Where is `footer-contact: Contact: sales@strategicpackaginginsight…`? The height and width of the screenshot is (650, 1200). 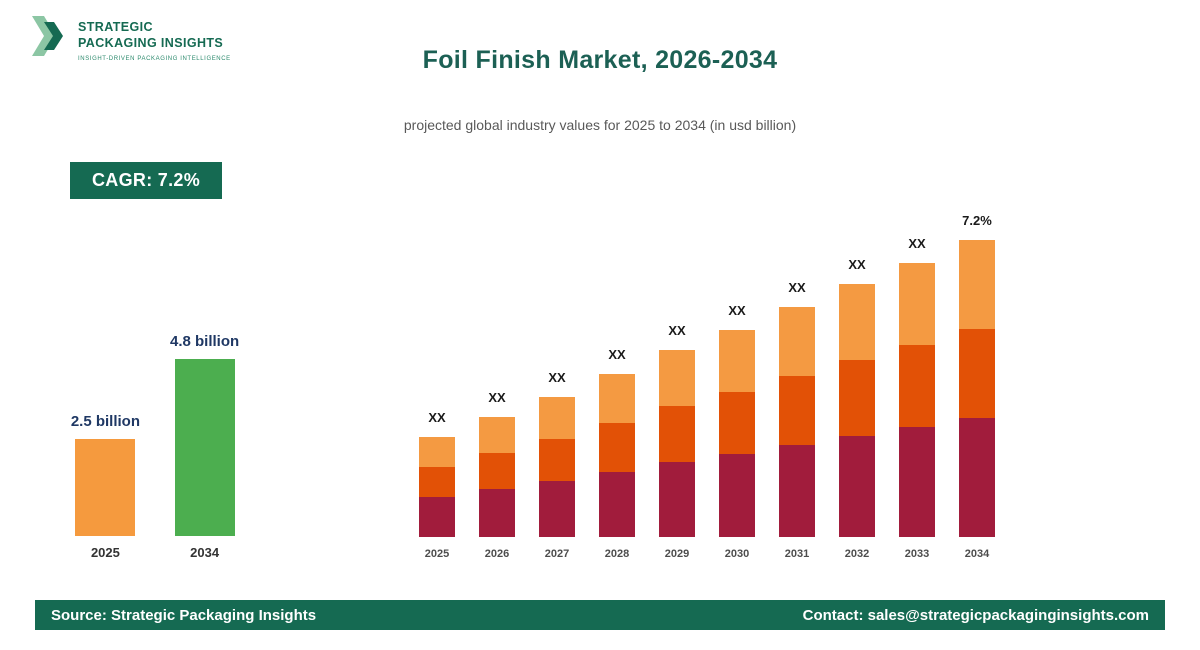
footer-contact: Contact: sales@strategicpackaginginsight… is located at coordinates (975, 615).